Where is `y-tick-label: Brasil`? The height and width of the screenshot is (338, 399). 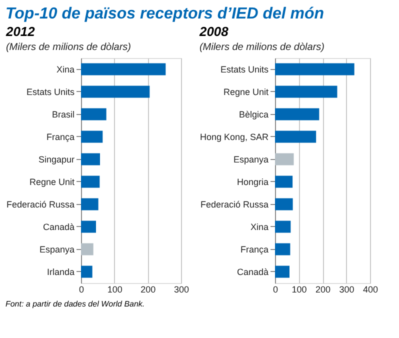 y-tick-label: Brasil is located at coordinates (63, 114).